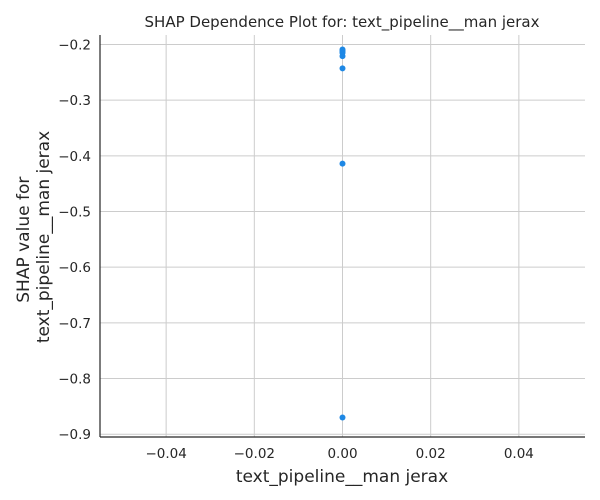 Image resolution: width=600 pixels, height=500 pixels. Describe the element at coordinates (342, 477) in the screenshot. I see `x-axis-label: text_pipeline__man jerax` at that location.